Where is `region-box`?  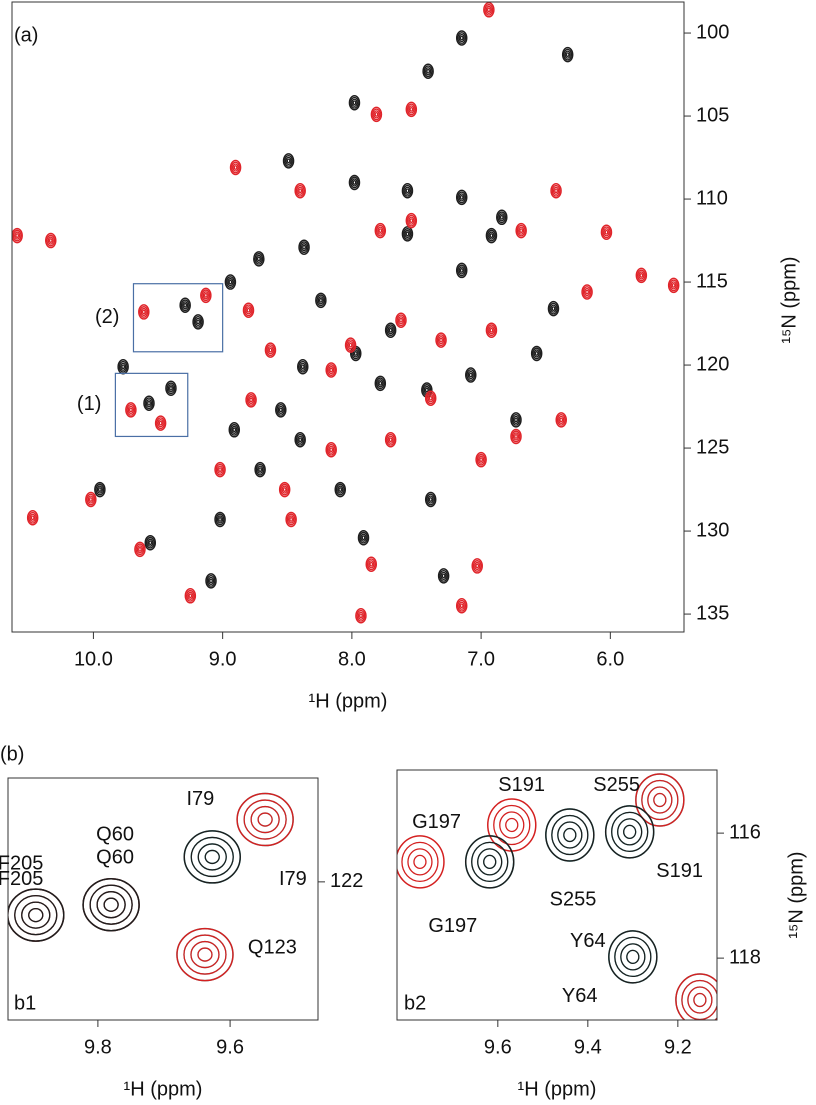
region-box is located at coordinates (178, 318).